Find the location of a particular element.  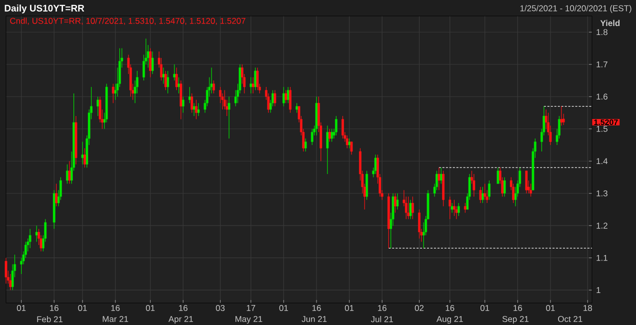

y-tick-label: 1.3 is located at coordinates (602, 193).